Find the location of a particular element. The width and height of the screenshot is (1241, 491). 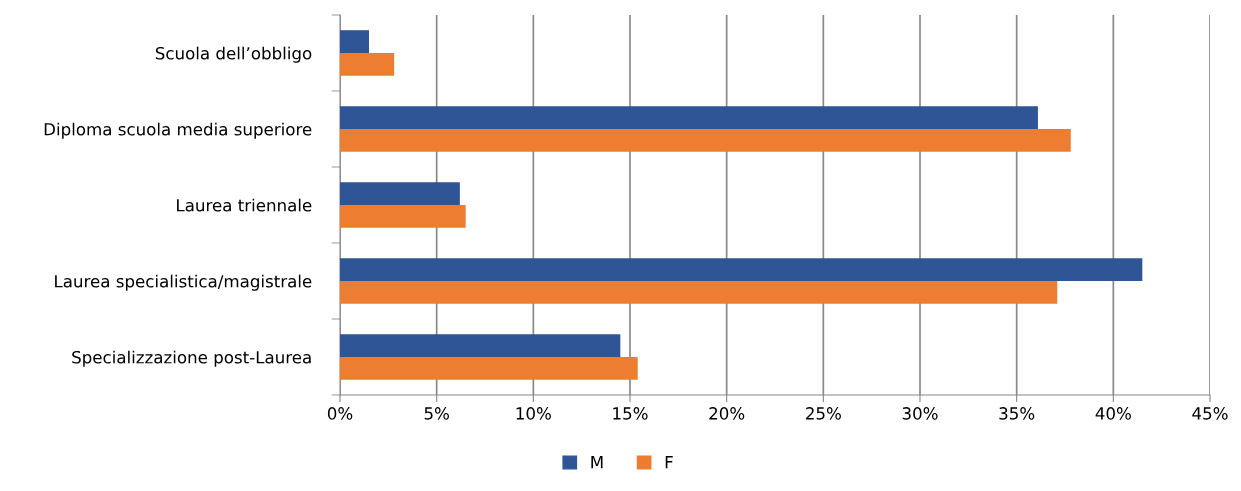

x-tick-label: 30% is located at coordinates (920, 413).